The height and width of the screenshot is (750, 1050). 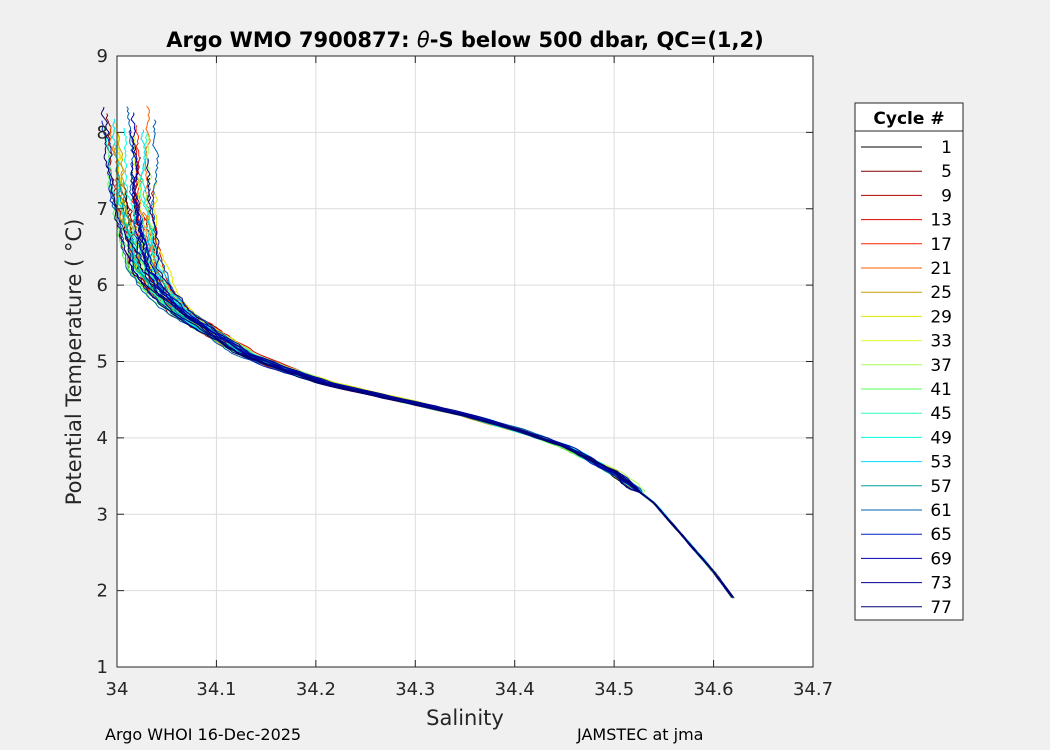 I want to click on legend-entries: 1 5 9 13 17 21 25 29 33 37 41 45 49 53 57 61 65 69 73 77, so click(x=906, y=378).